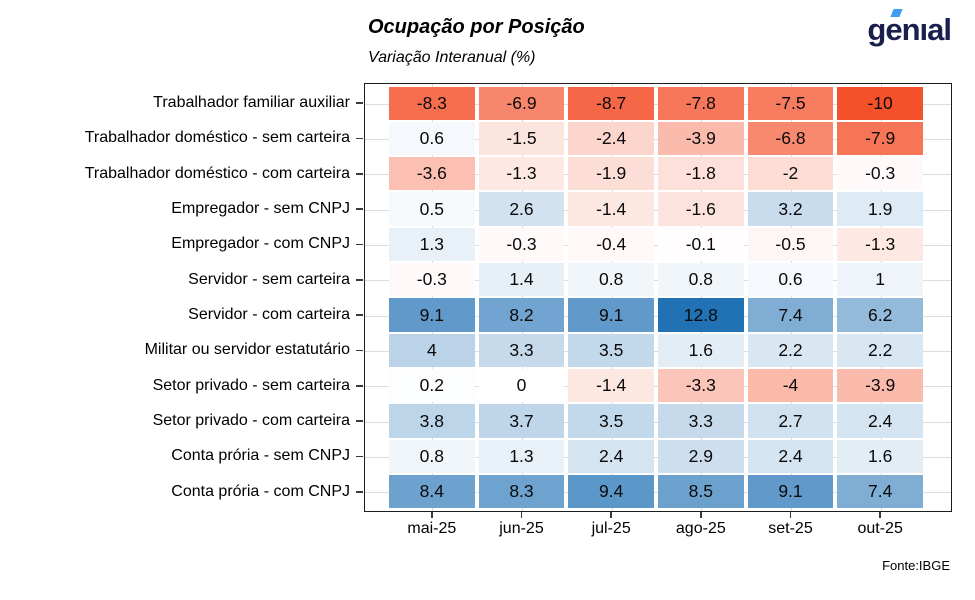 This screenshot has height=600, width=975. I want to click on heatmap-cell: 1.9, so click(880, 209).